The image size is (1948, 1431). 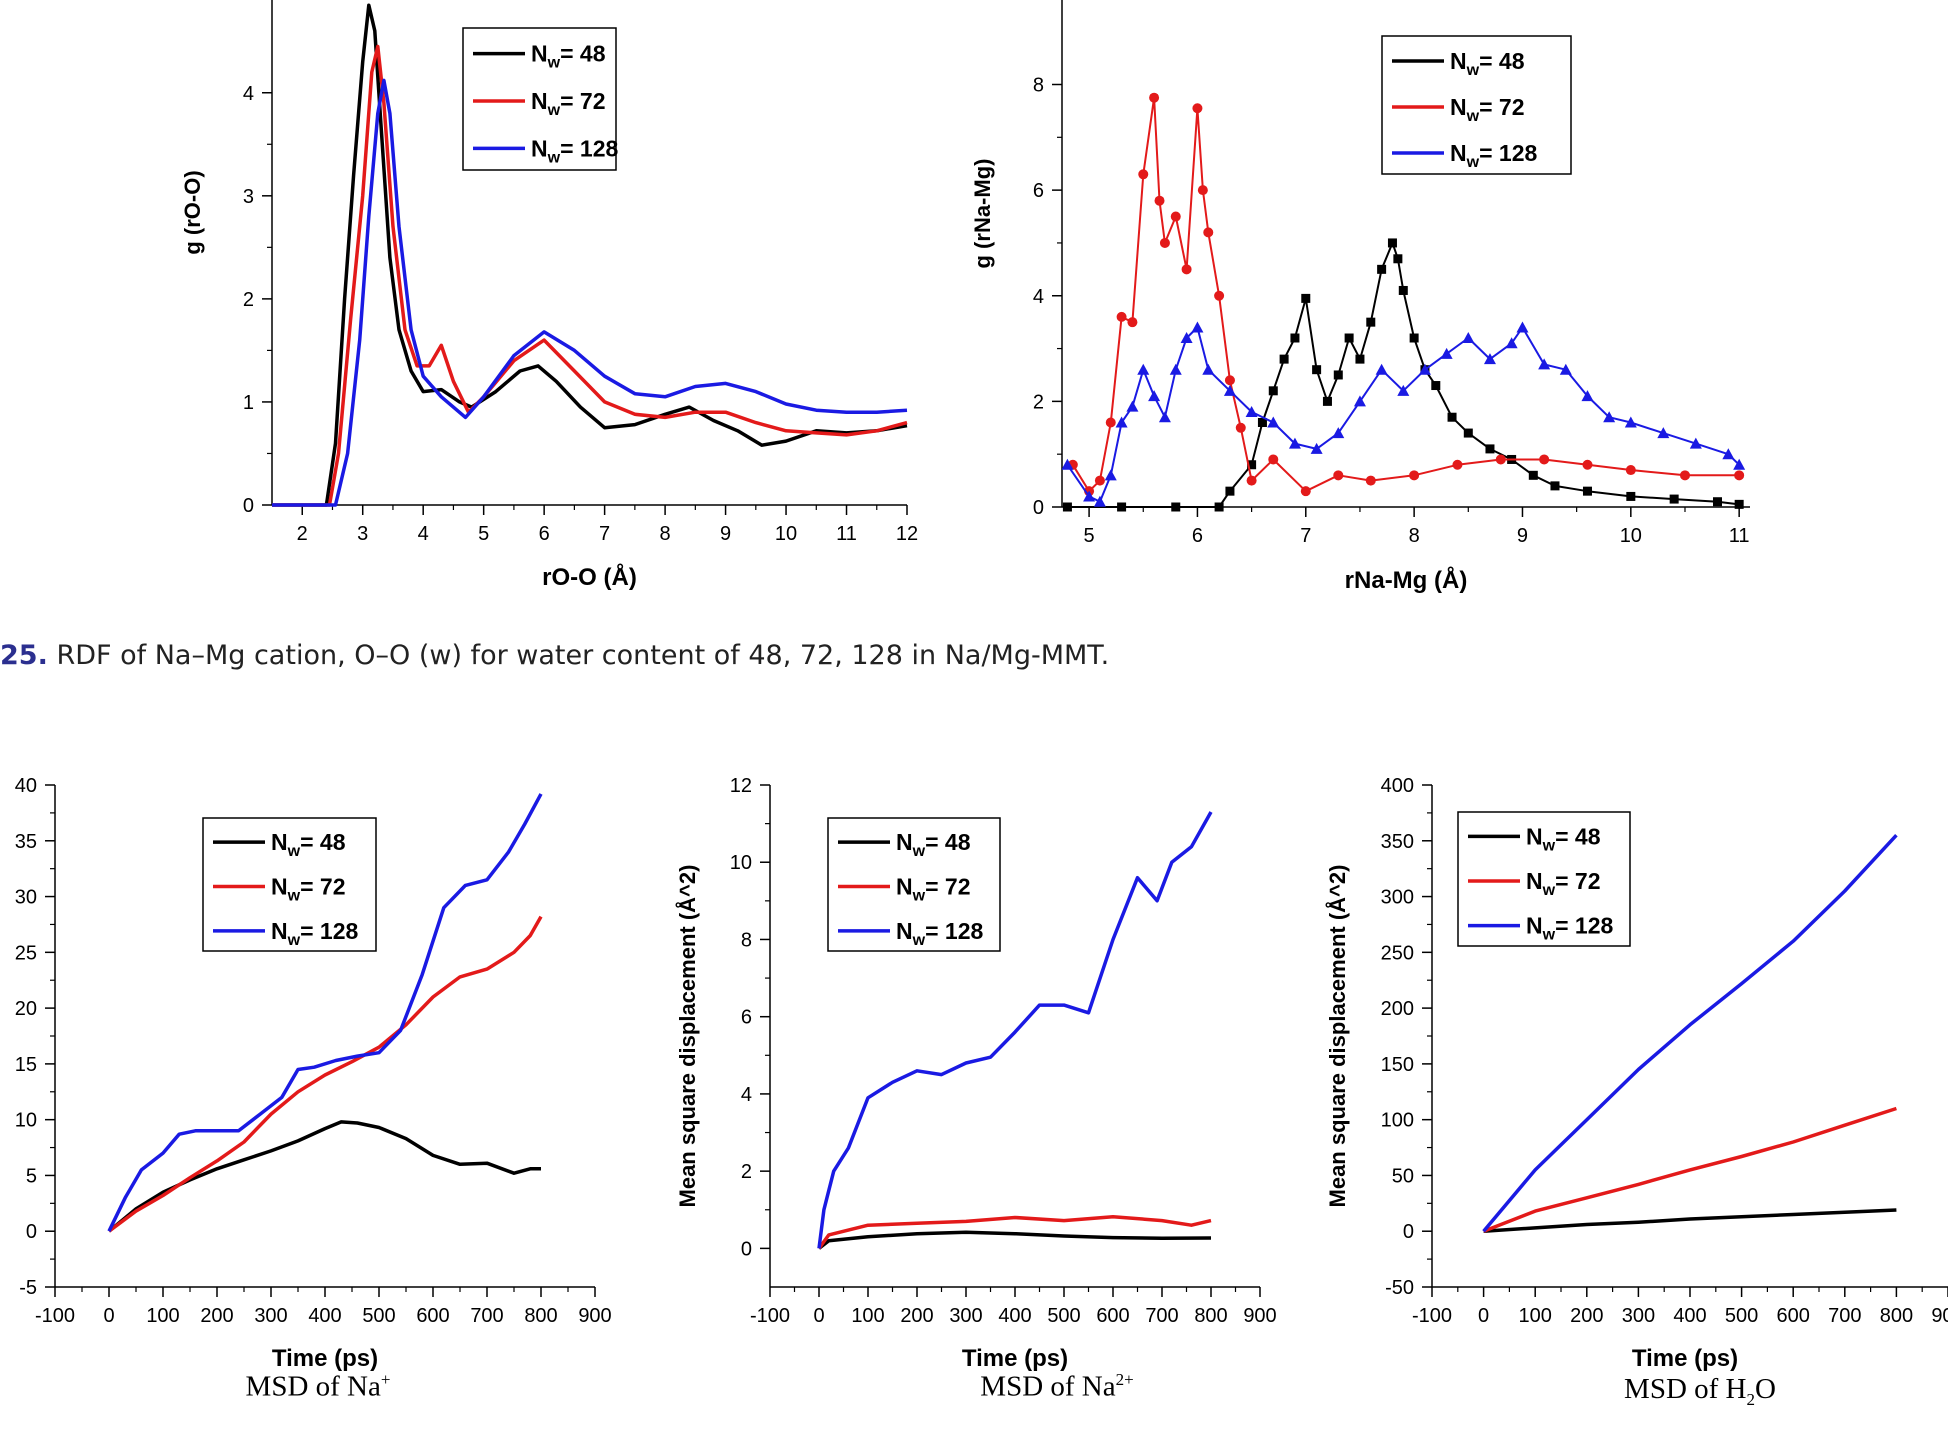 I want to click on x-tick-label: 200, so click(x=1586, y=1316).